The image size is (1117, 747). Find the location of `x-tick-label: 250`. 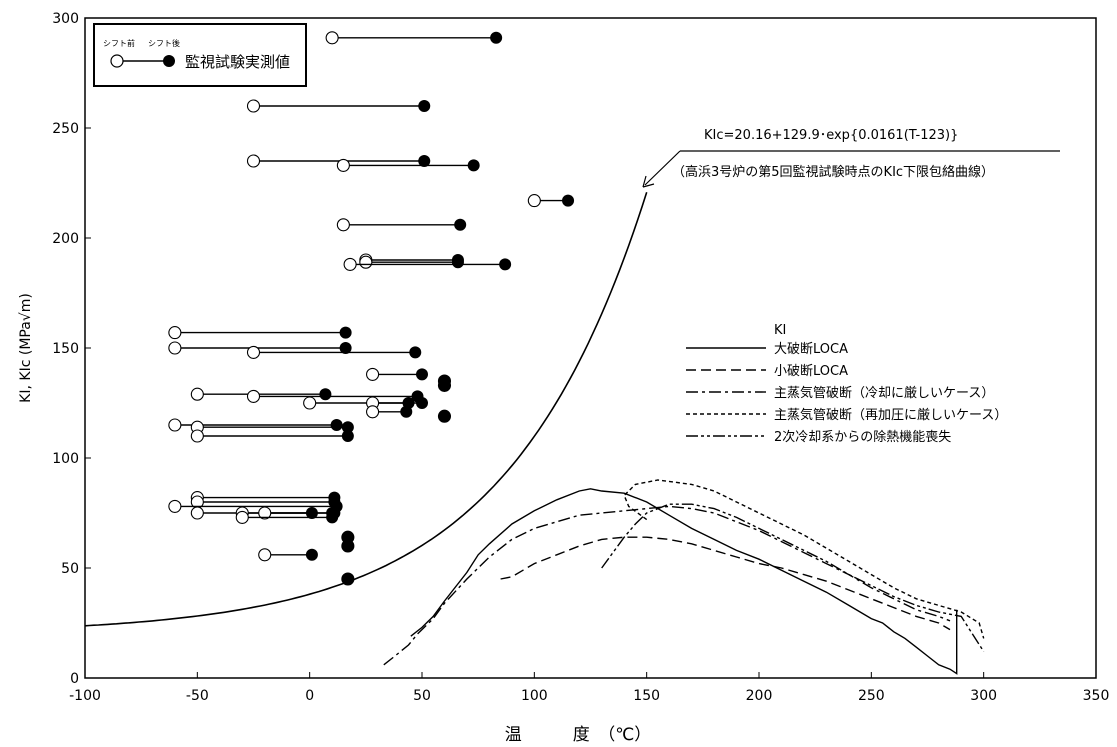

x-tick-label: 250 is located at coordinates (871, 696).